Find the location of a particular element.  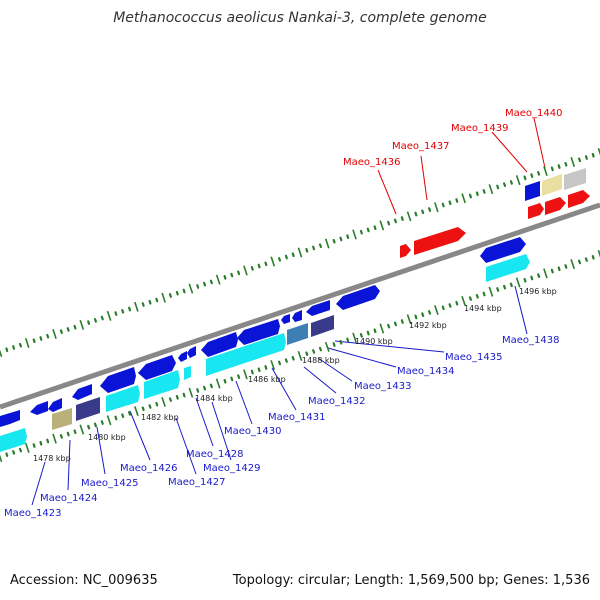

gene-label-maeo-1423: Maeo_1423 is located at coordinates (32, 513).